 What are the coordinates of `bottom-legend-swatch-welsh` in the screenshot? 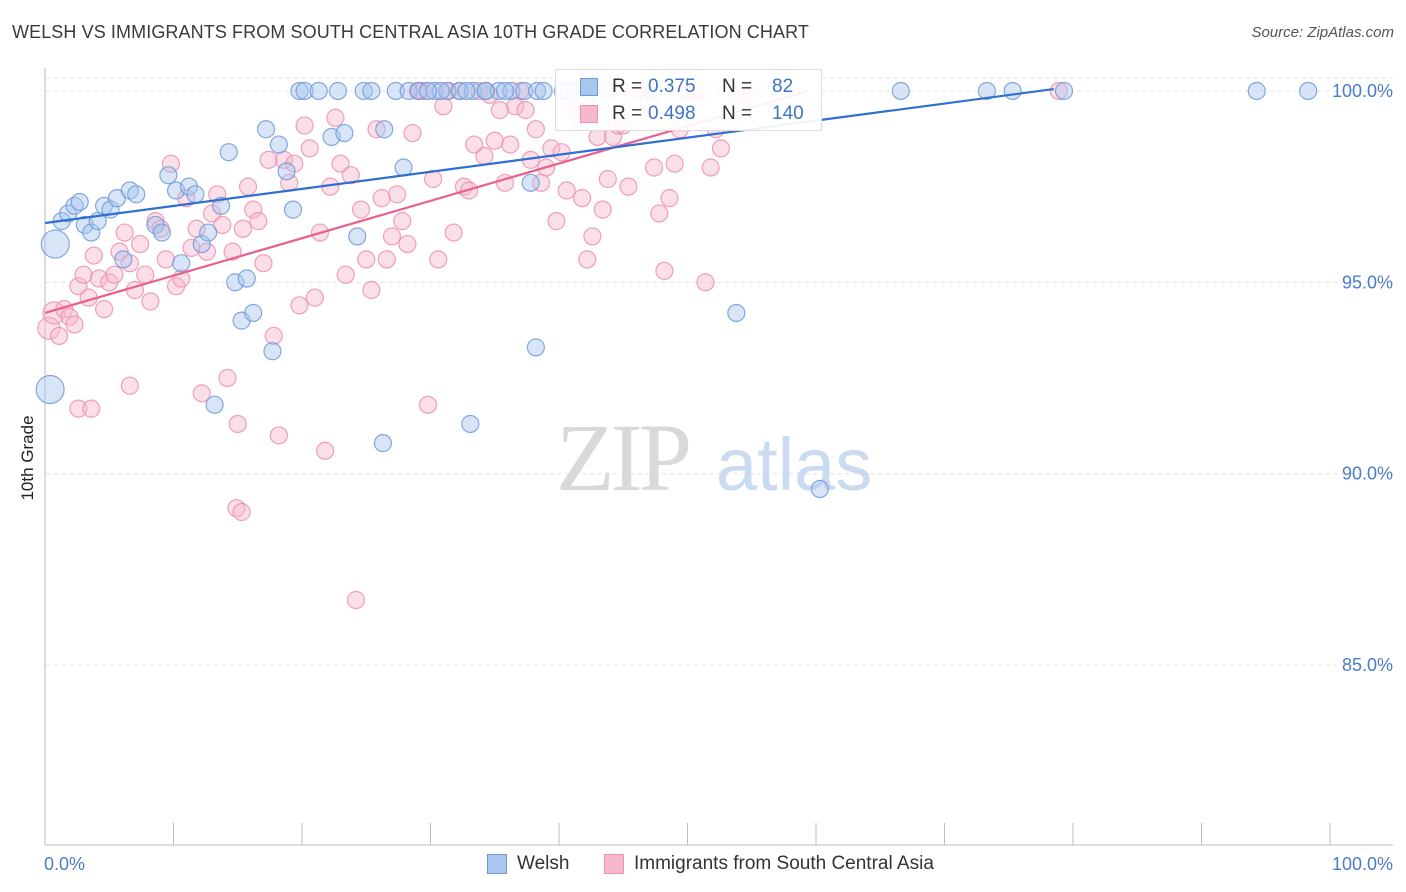 It's located at (497, 864).